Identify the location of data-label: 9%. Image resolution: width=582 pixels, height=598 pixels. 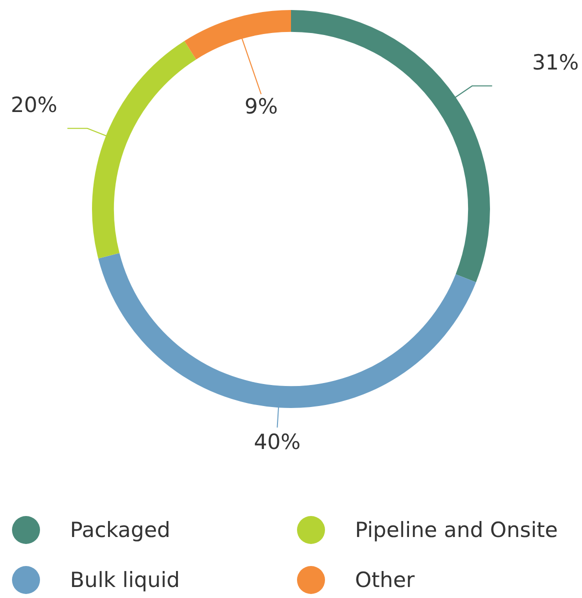
(261, 106).